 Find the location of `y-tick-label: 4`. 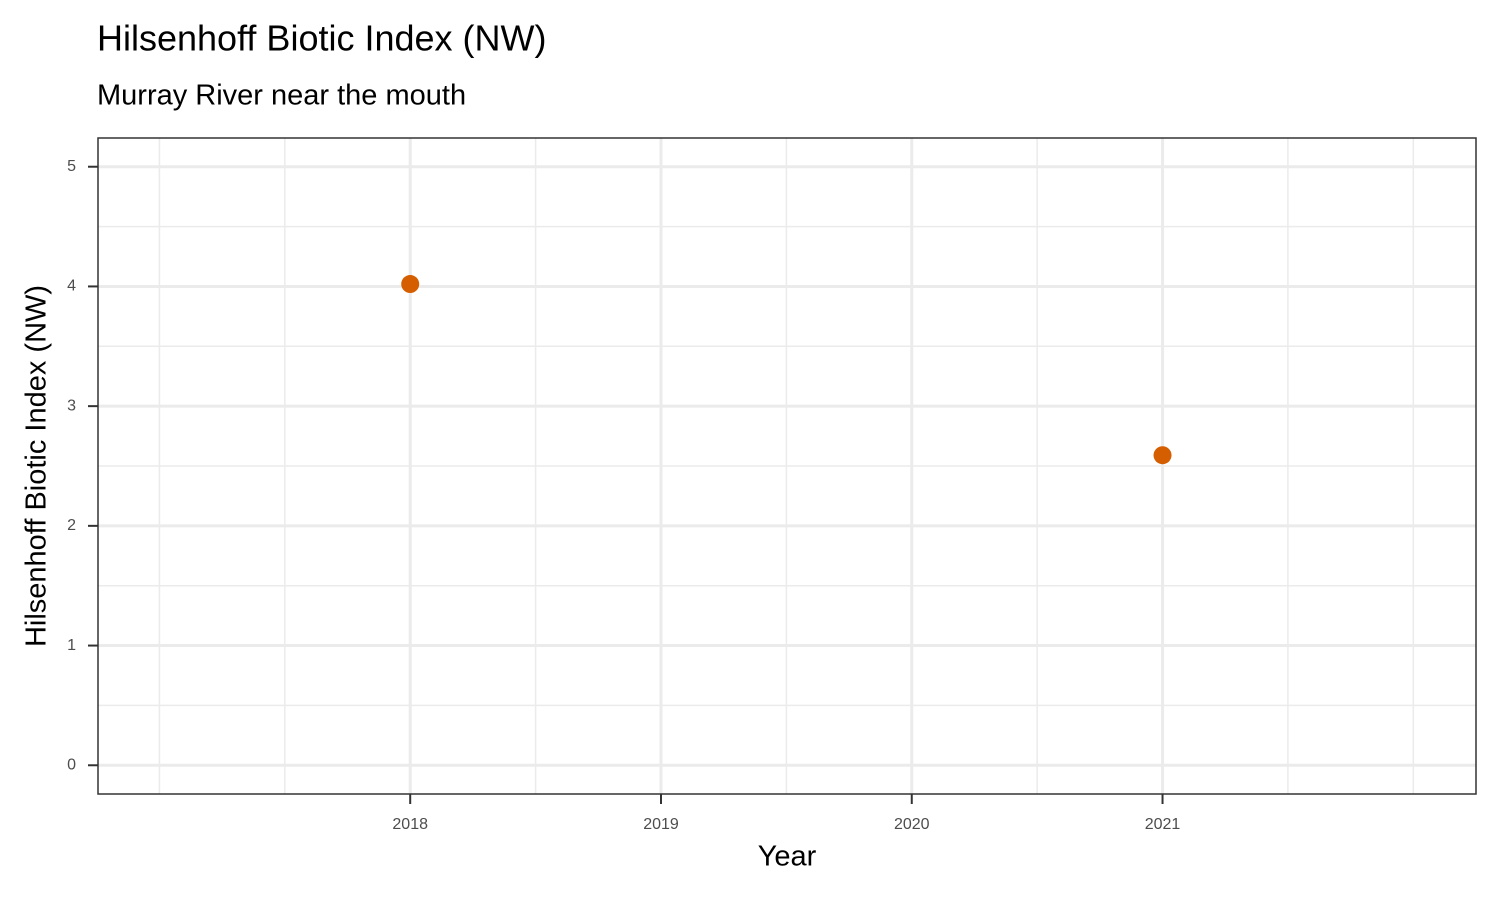

y-tick-label: 4 is located at coordinates (71, 286).